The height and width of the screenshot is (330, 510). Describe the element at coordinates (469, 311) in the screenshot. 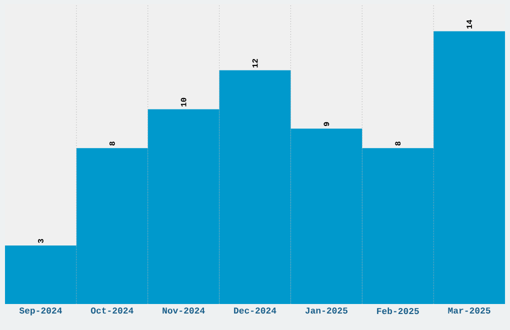

I see `x-tick-label: Mar-2025` at that location.